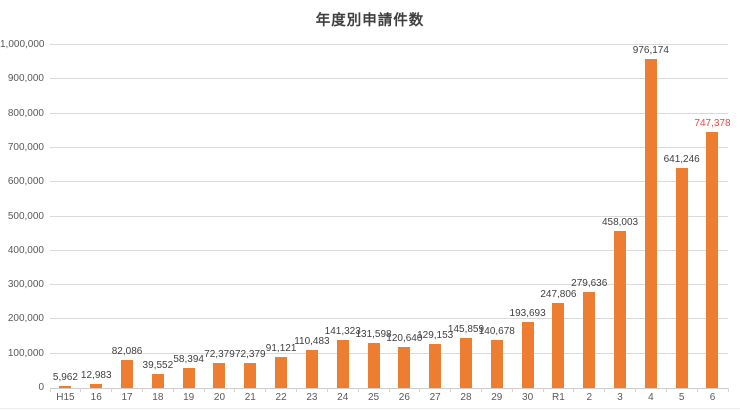 This screenshot has height=411, width=740. Describe the element at coordinates (250, 397) in the screenshot. I see `x-axis-tick-label: 21` at that location.